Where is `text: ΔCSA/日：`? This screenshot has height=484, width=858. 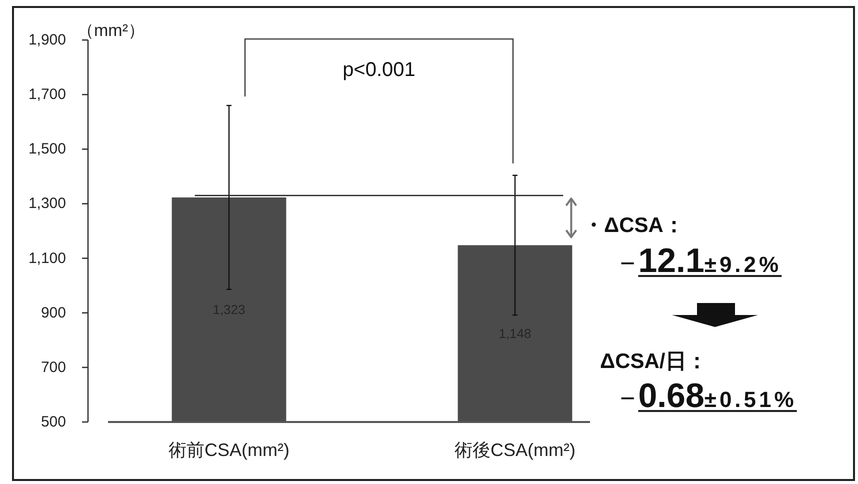 text: ΔCSA/日： is located at coordinates (654, 361).